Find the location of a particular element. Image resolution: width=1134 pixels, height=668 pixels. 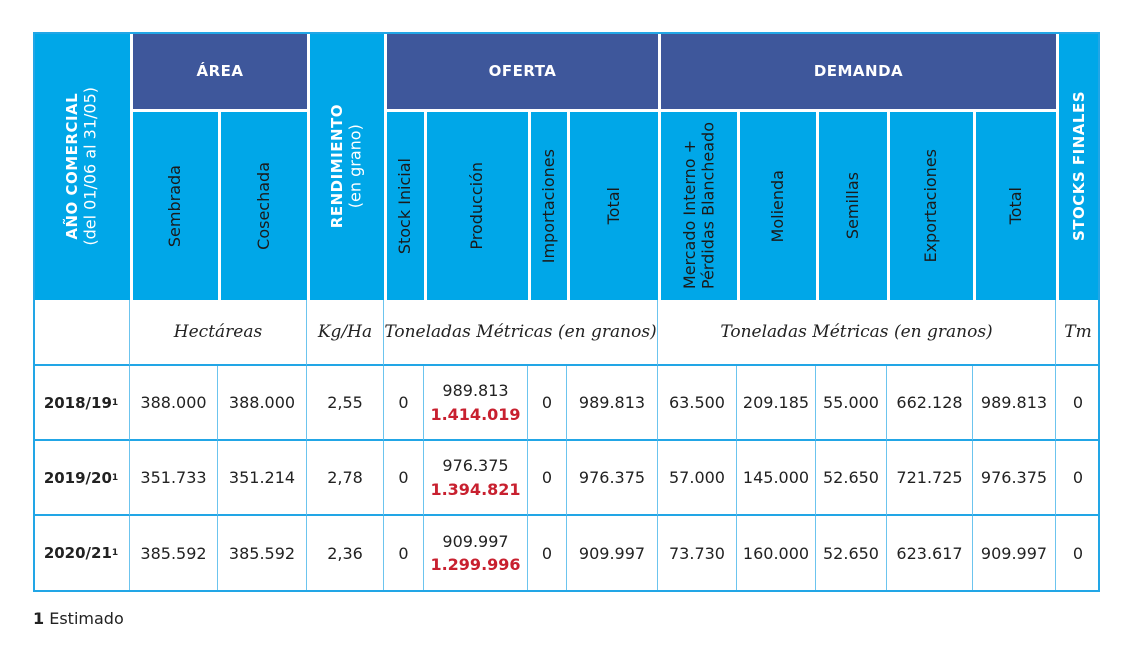

header-molienda-label: Molienda is located at coordinates (777, 206).